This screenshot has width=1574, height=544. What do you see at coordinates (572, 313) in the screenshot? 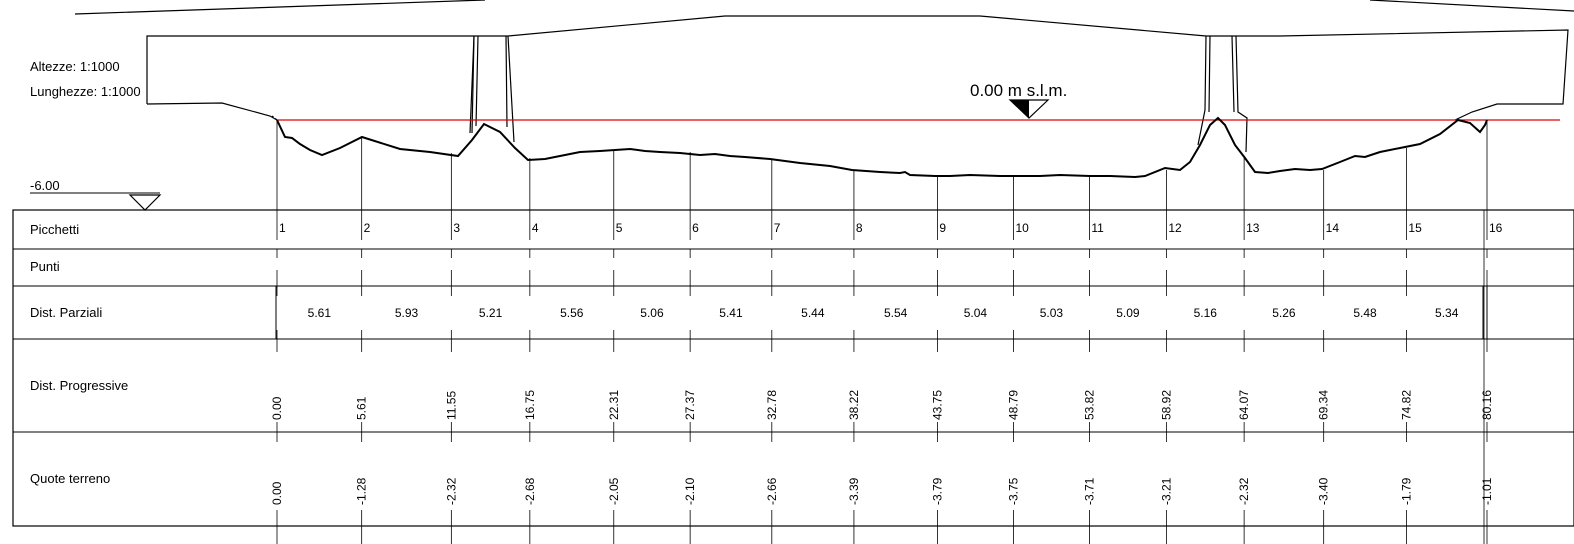
I see `partial-distance-label: 5.56` at bounding box center [572, 313].